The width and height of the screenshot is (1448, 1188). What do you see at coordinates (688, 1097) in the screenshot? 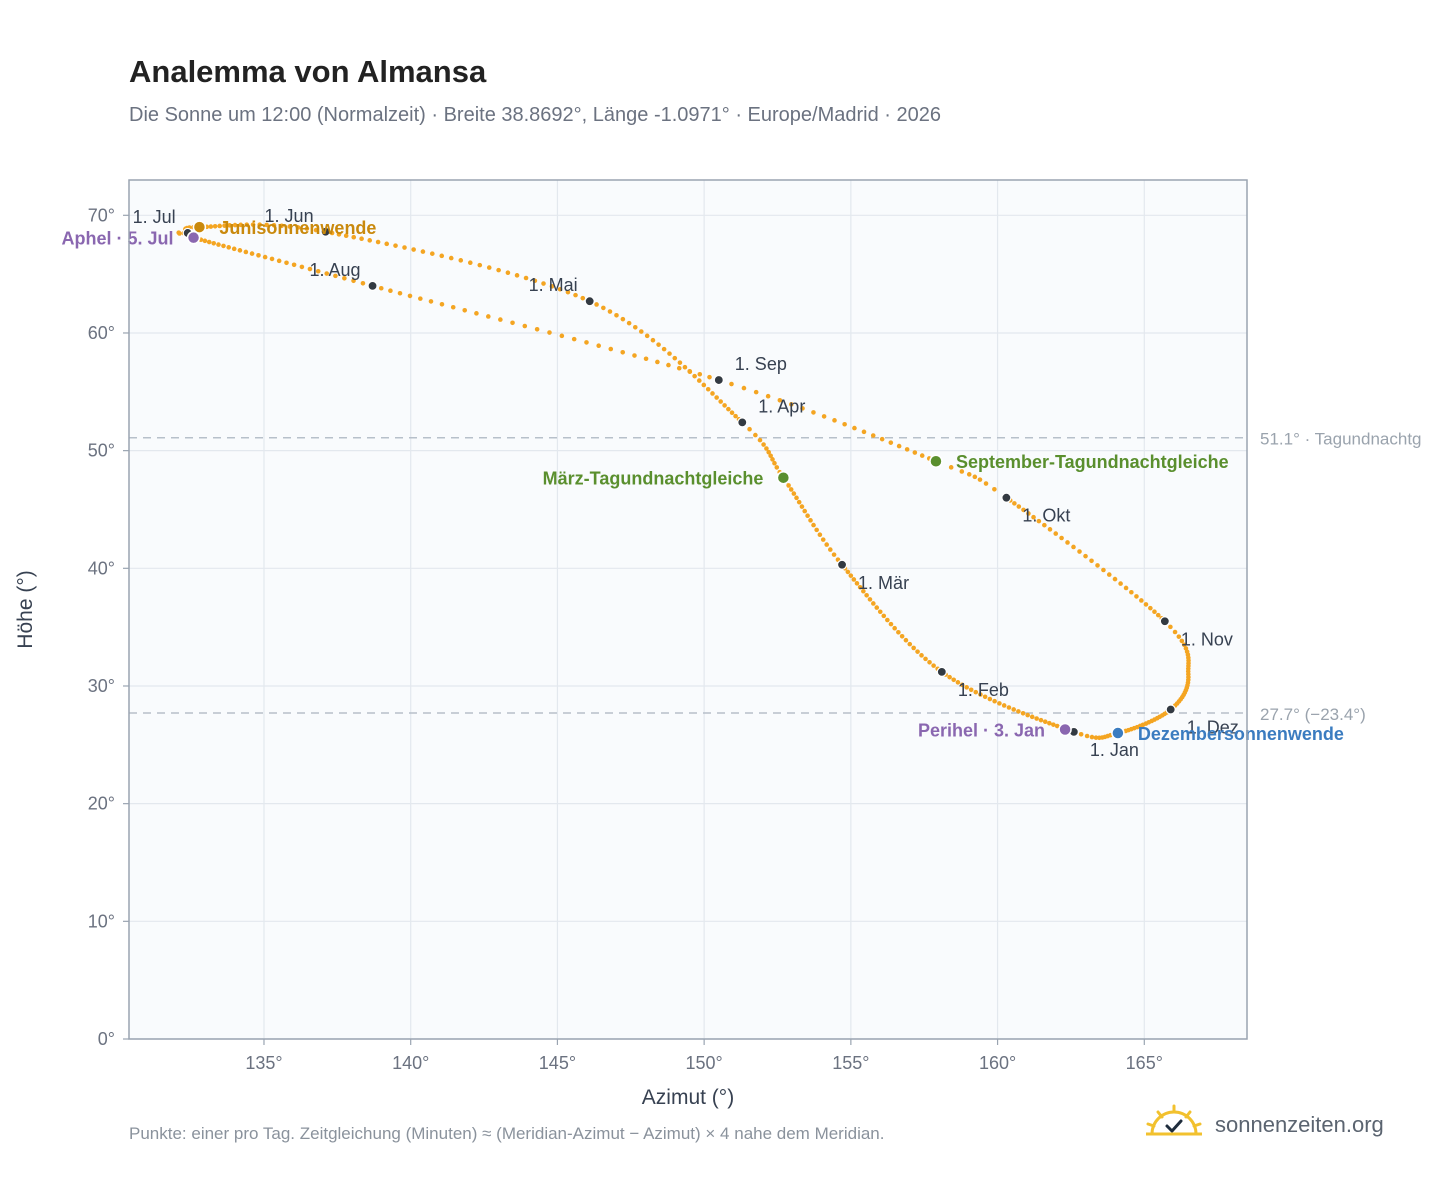
I see `x-axis-title: Azimut (°)` at bounding box center [688, 1097].